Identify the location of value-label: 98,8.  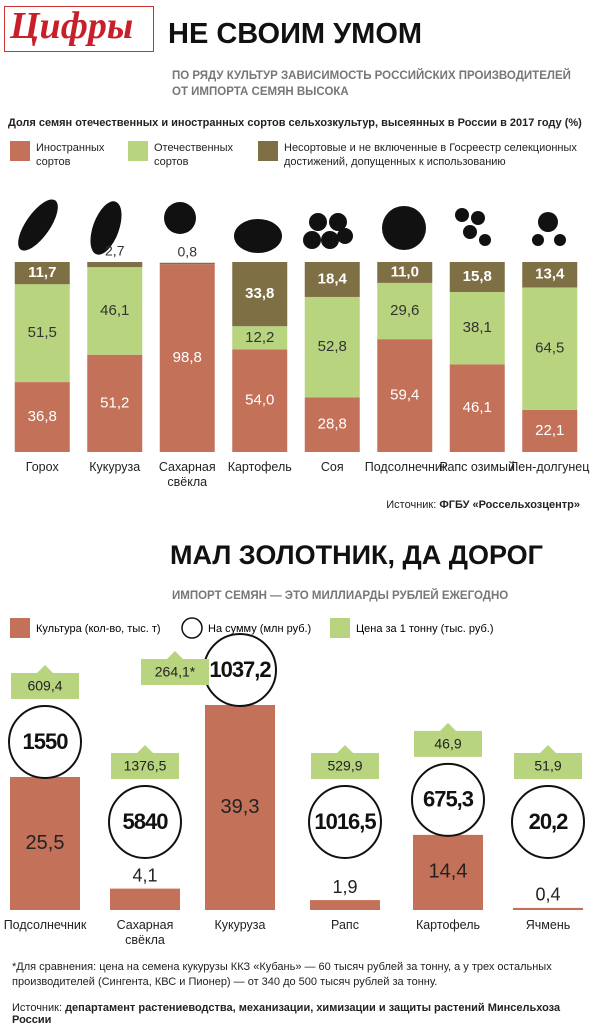
(187, 357).